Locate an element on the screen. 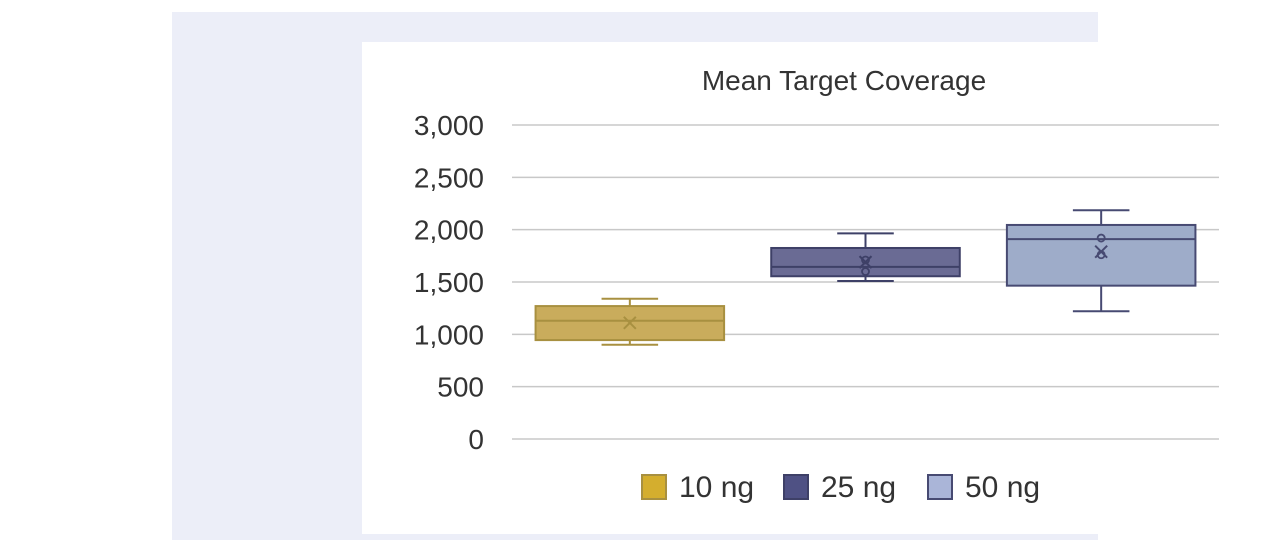 The height and width of the screenshot is (549, 1278). legend-item: 50 ng is located at coordinates (983, 487).